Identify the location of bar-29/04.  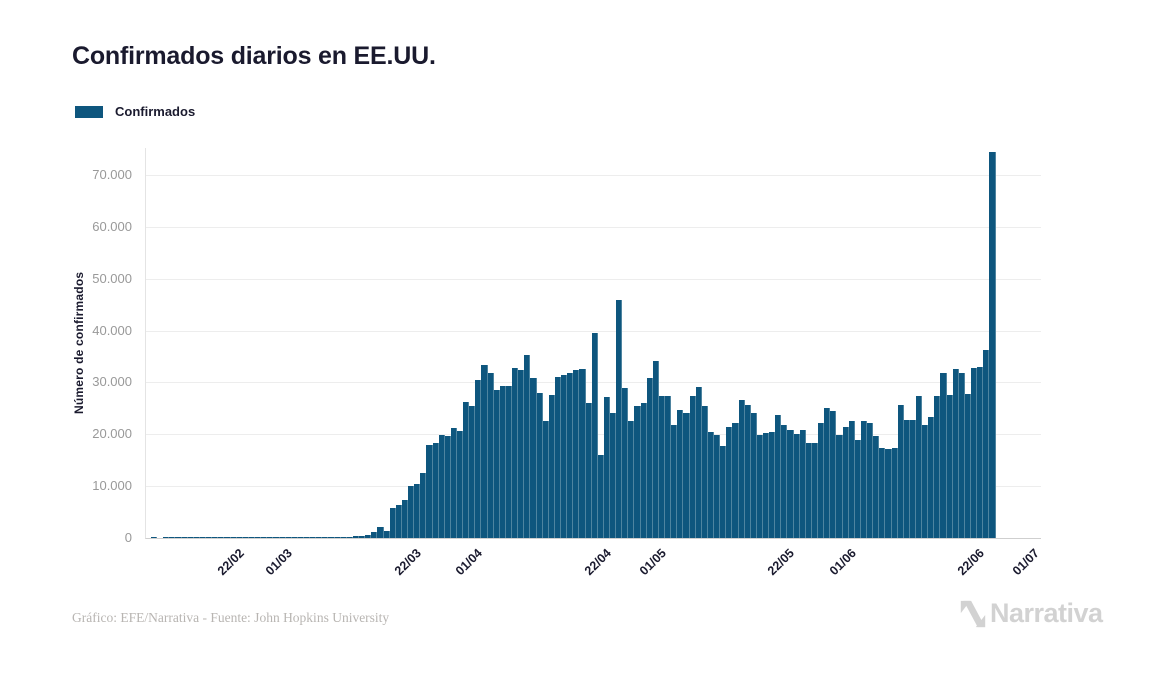
(637, 472).